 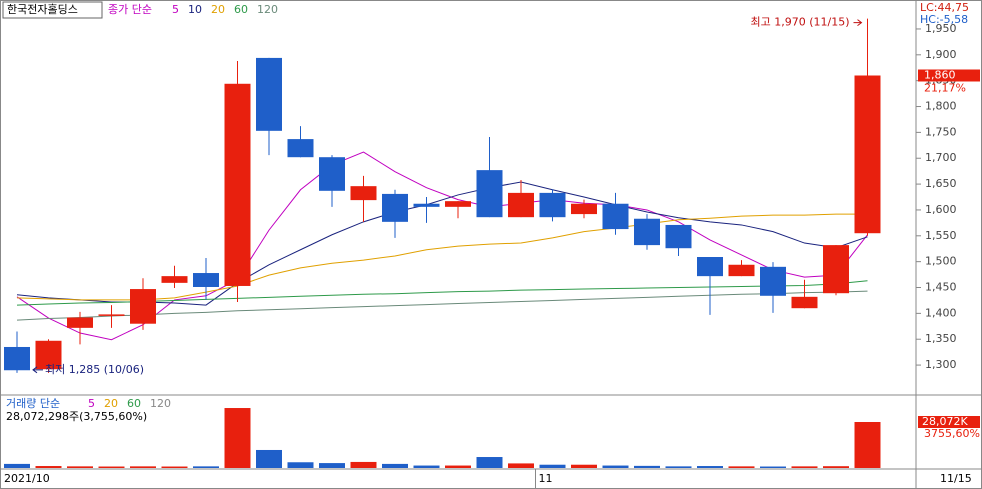 I want to click on y-tick-label: 1,650, so click(x=941, y=183).